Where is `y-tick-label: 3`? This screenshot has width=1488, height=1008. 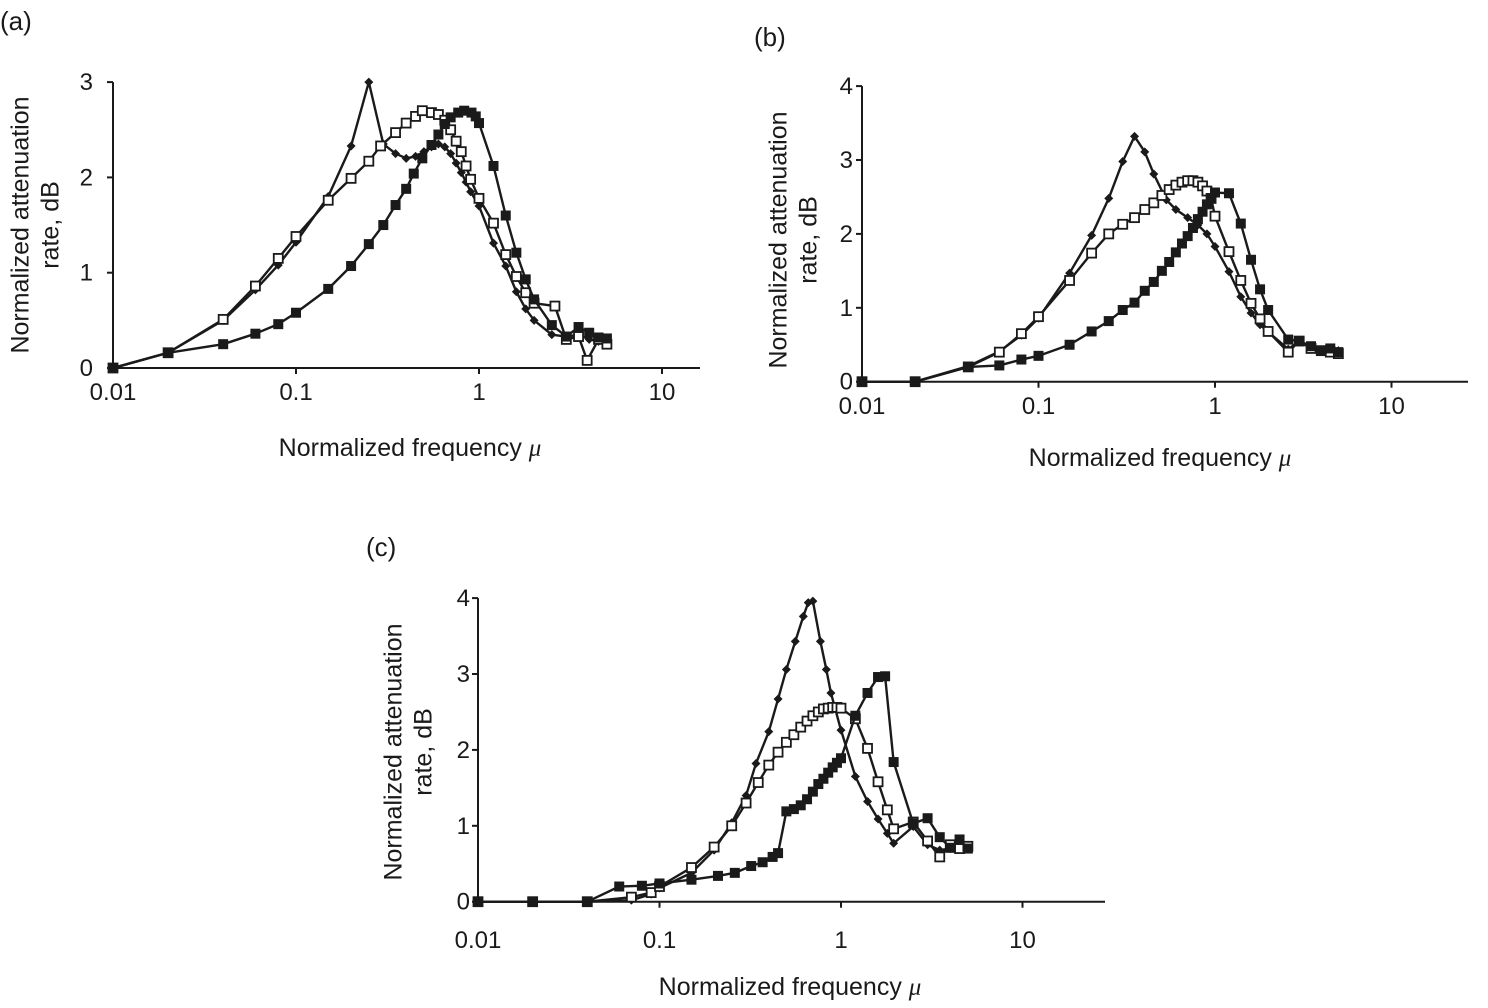
y-tick-label: 3 is located at coordinates (846, 160).